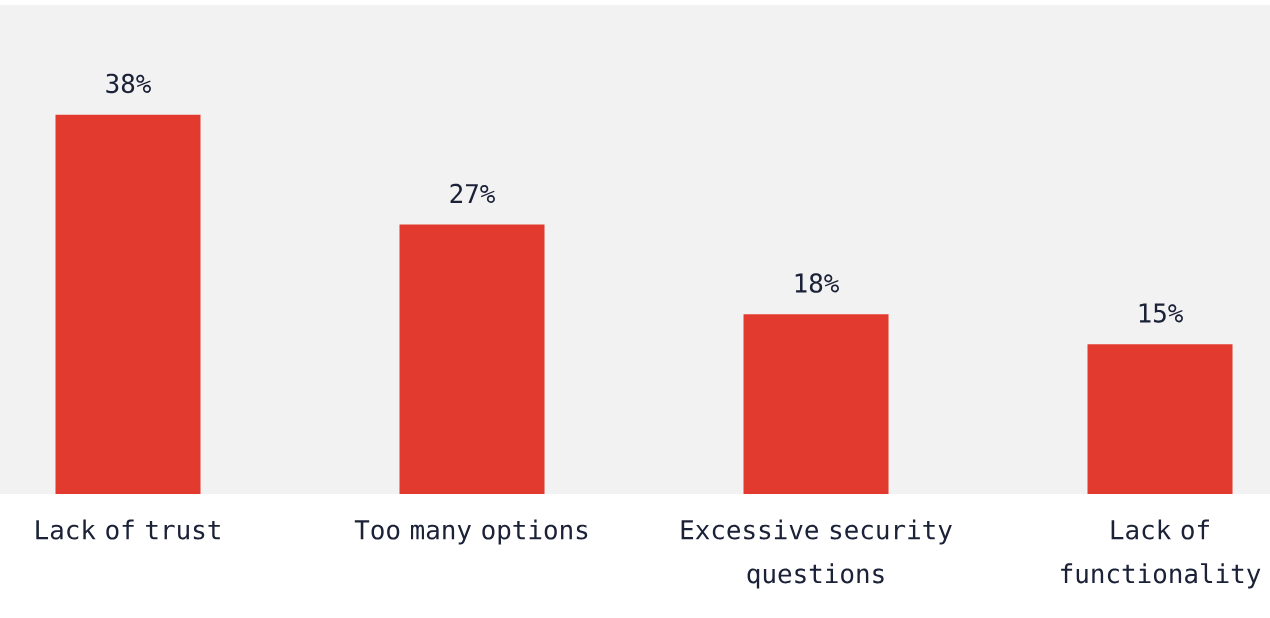  Describe the element at coordinates (128, 529) in the screenshot. I see `x-tick-label: Lack of trust` at that location.